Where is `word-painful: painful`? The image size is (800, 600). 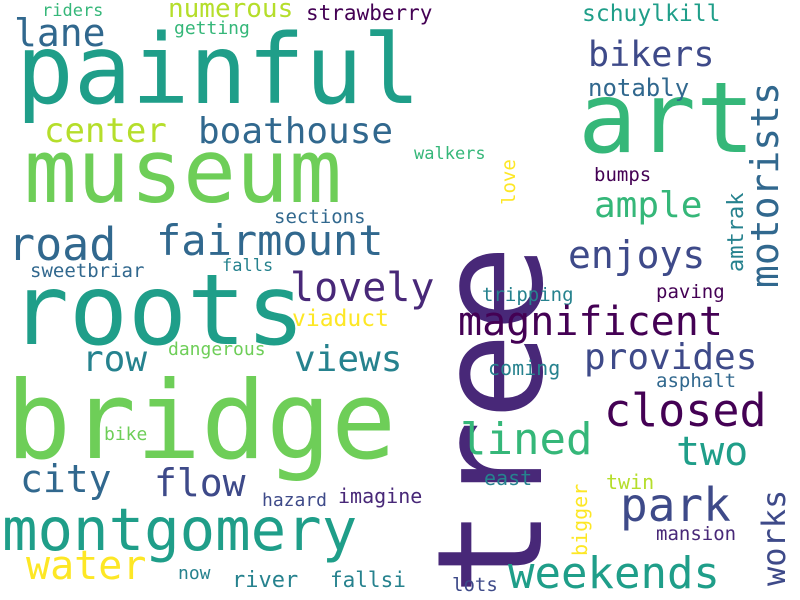 word-painful: painful is located at coordinates (218, 70).